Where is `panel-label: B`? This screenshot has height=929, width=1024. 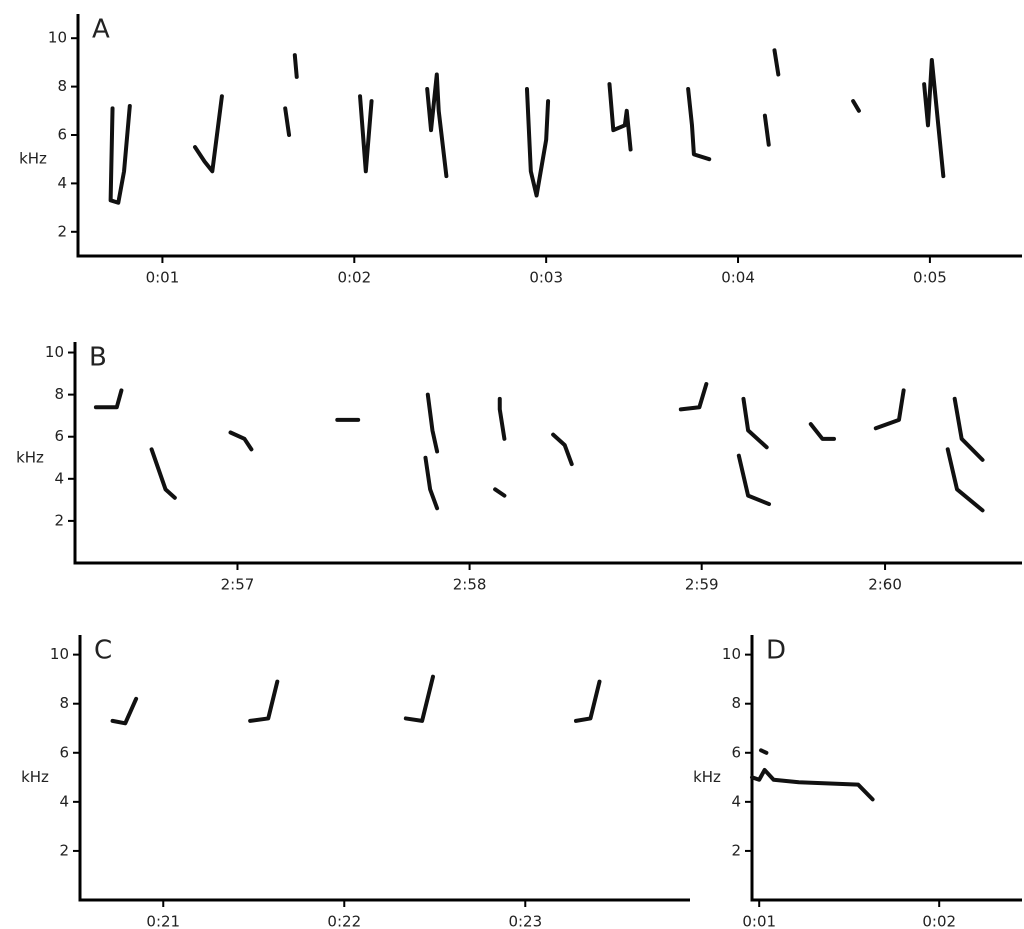 panel-label: B is located at coordinates (98, 358).